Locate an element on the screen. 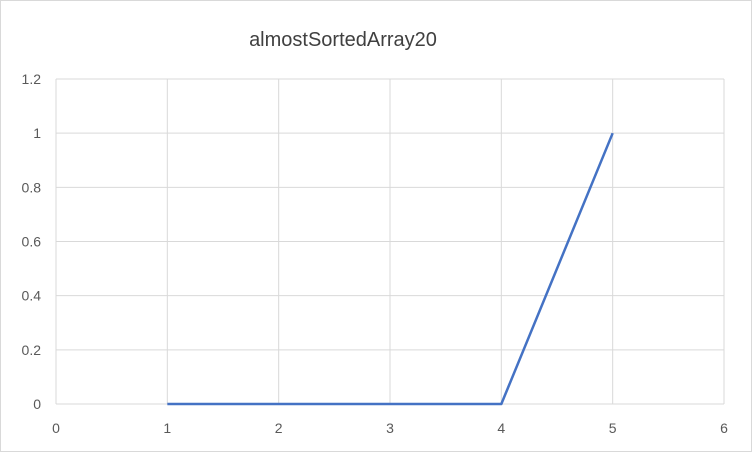 The width and height of the screenshot is (752, 452). y-tick-label: 0.6 is located at coordinates (32, 242).